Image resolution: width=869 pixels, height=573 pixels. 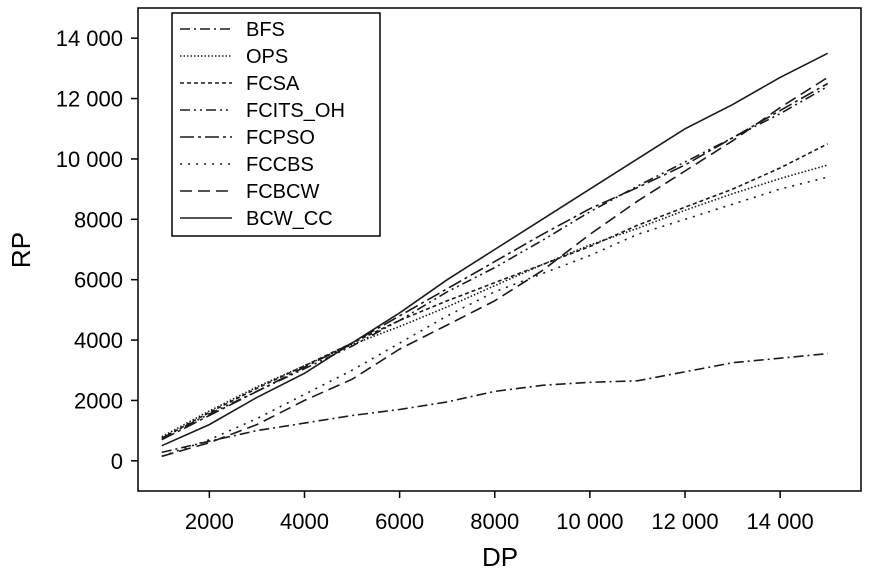 I want to click on legend-label-bcw-cc: BCW_CC, so click(x=289, y=219).